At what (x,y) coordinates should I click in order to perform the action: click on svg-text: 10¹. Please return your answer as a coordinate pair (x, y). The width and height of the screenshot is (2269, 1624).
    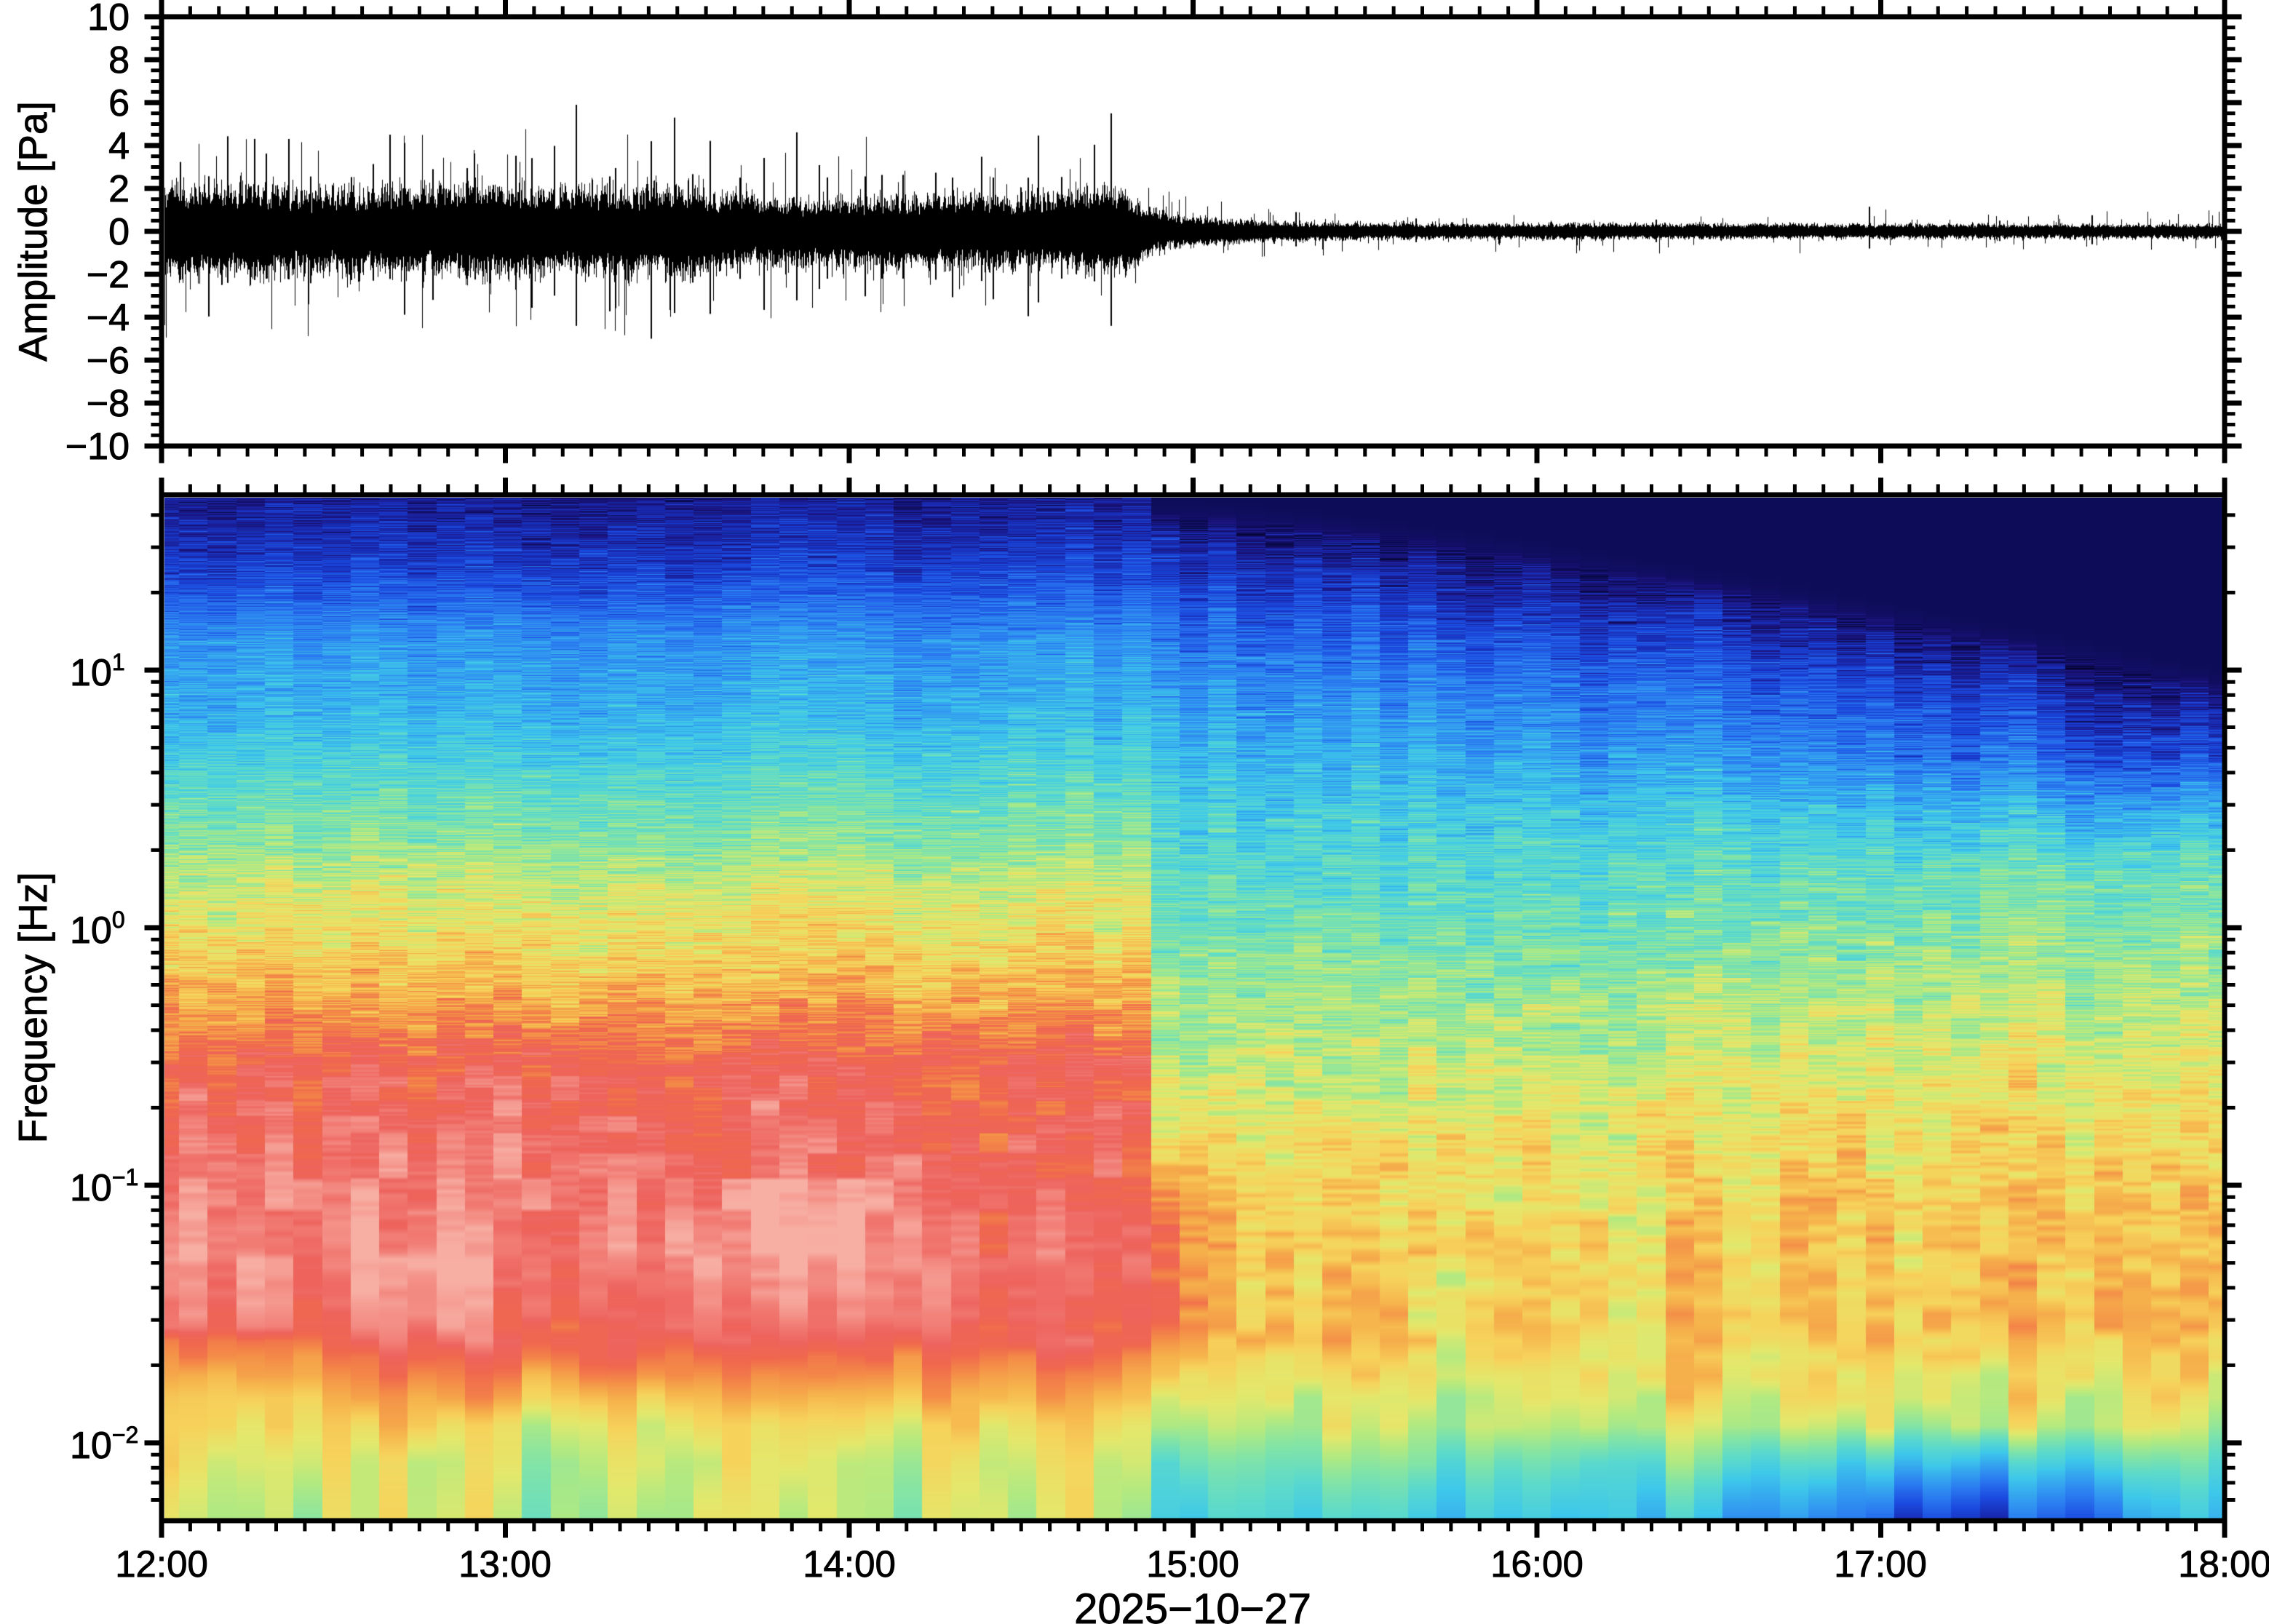
    Looking at the image, I should click on (97, 671).